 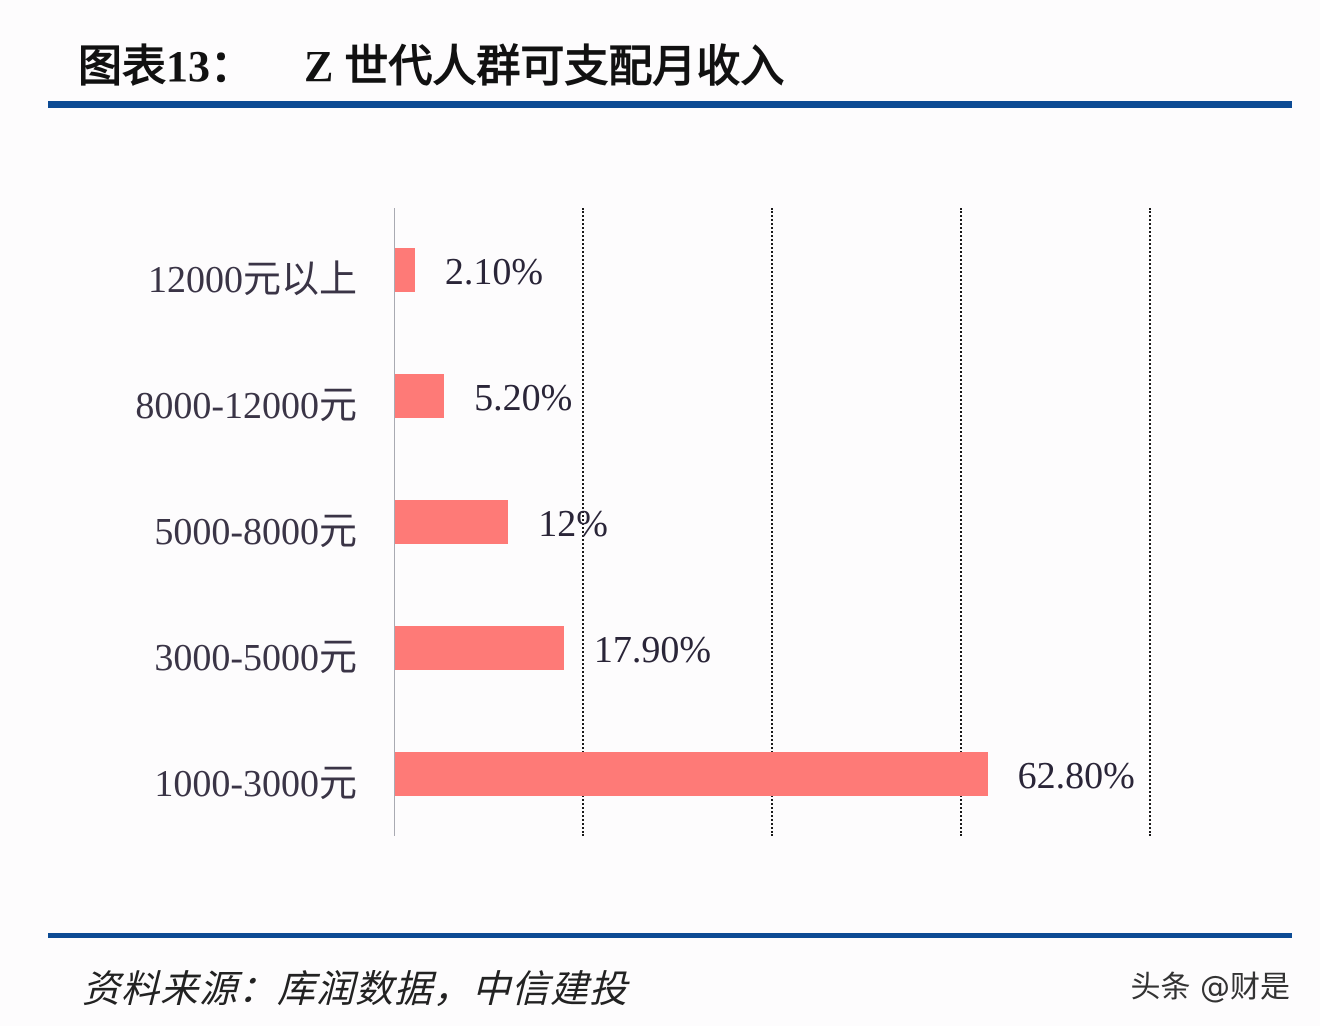 I want to click on chart-title: Z 世代人群可支配月收入, so click(x=544, y=66).